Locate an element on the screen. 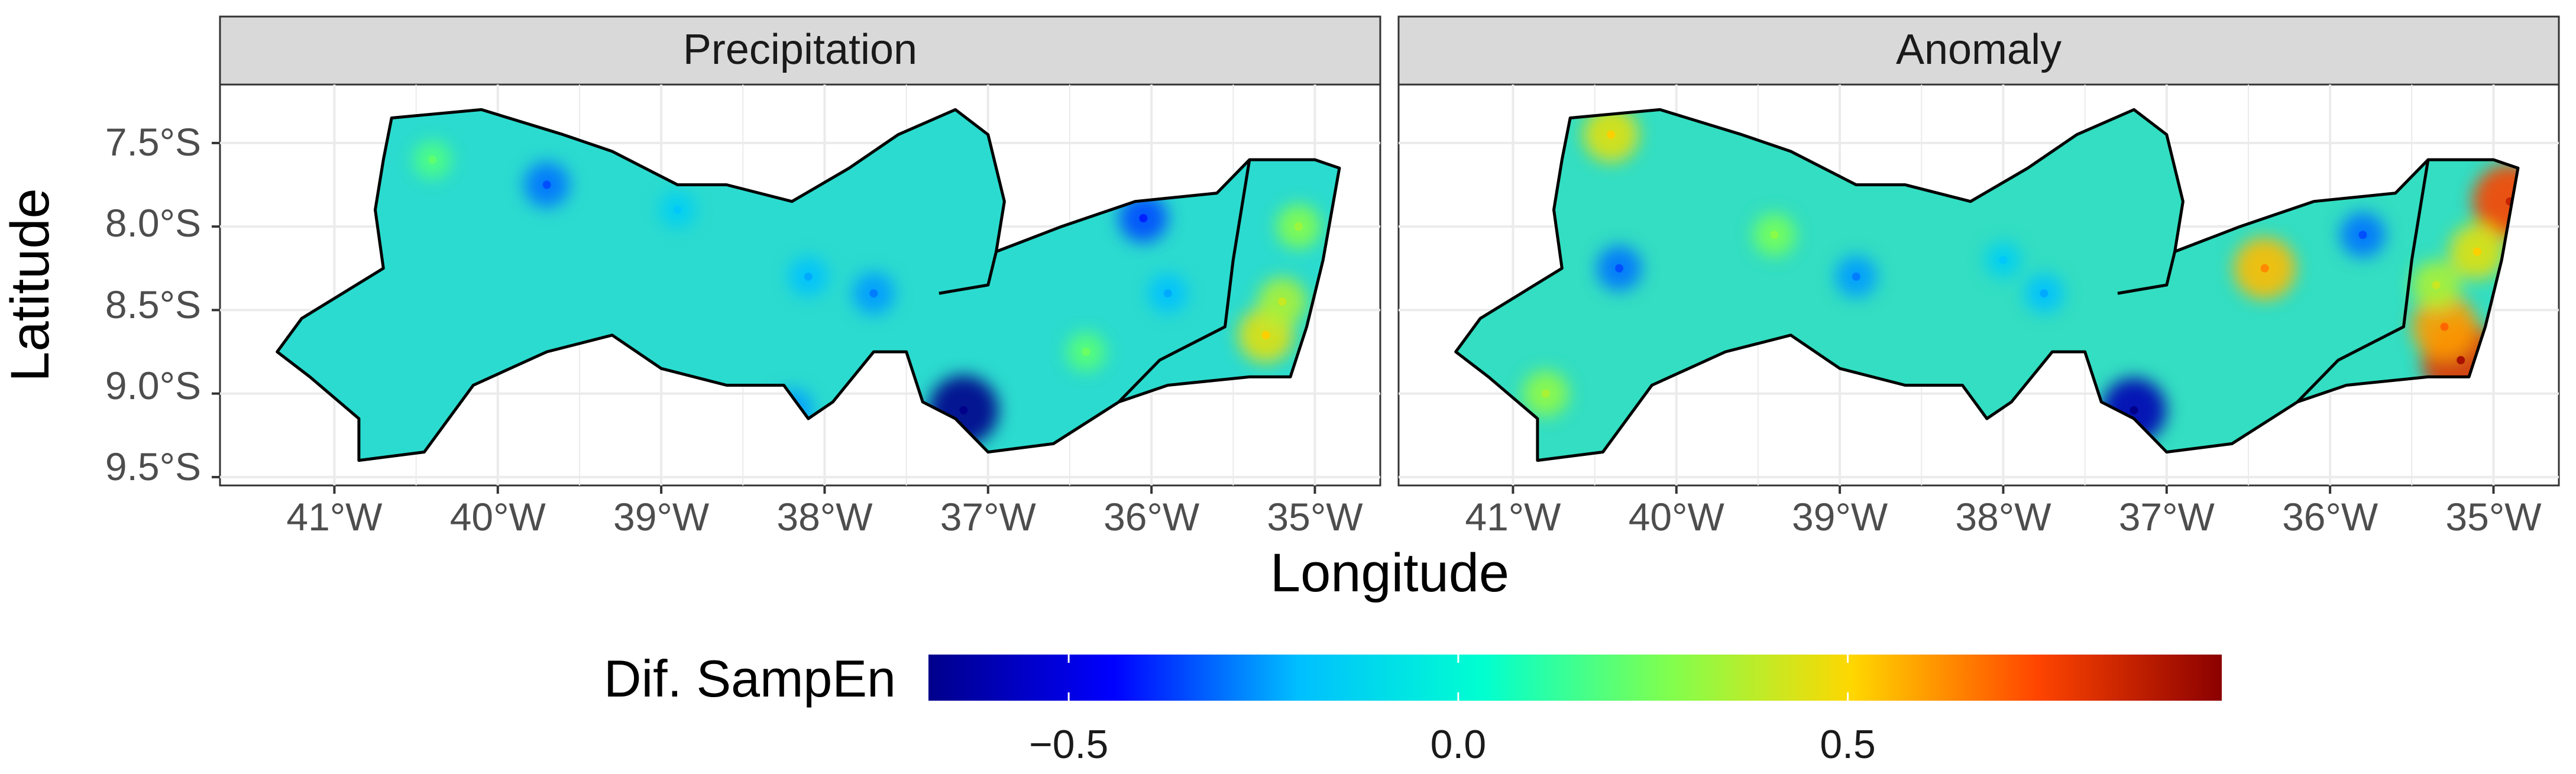 Image resolution: width=2576 pixels, height=774 pixels. colorbar-tick-label: 0.5 is located at coordinates (1848, 744).